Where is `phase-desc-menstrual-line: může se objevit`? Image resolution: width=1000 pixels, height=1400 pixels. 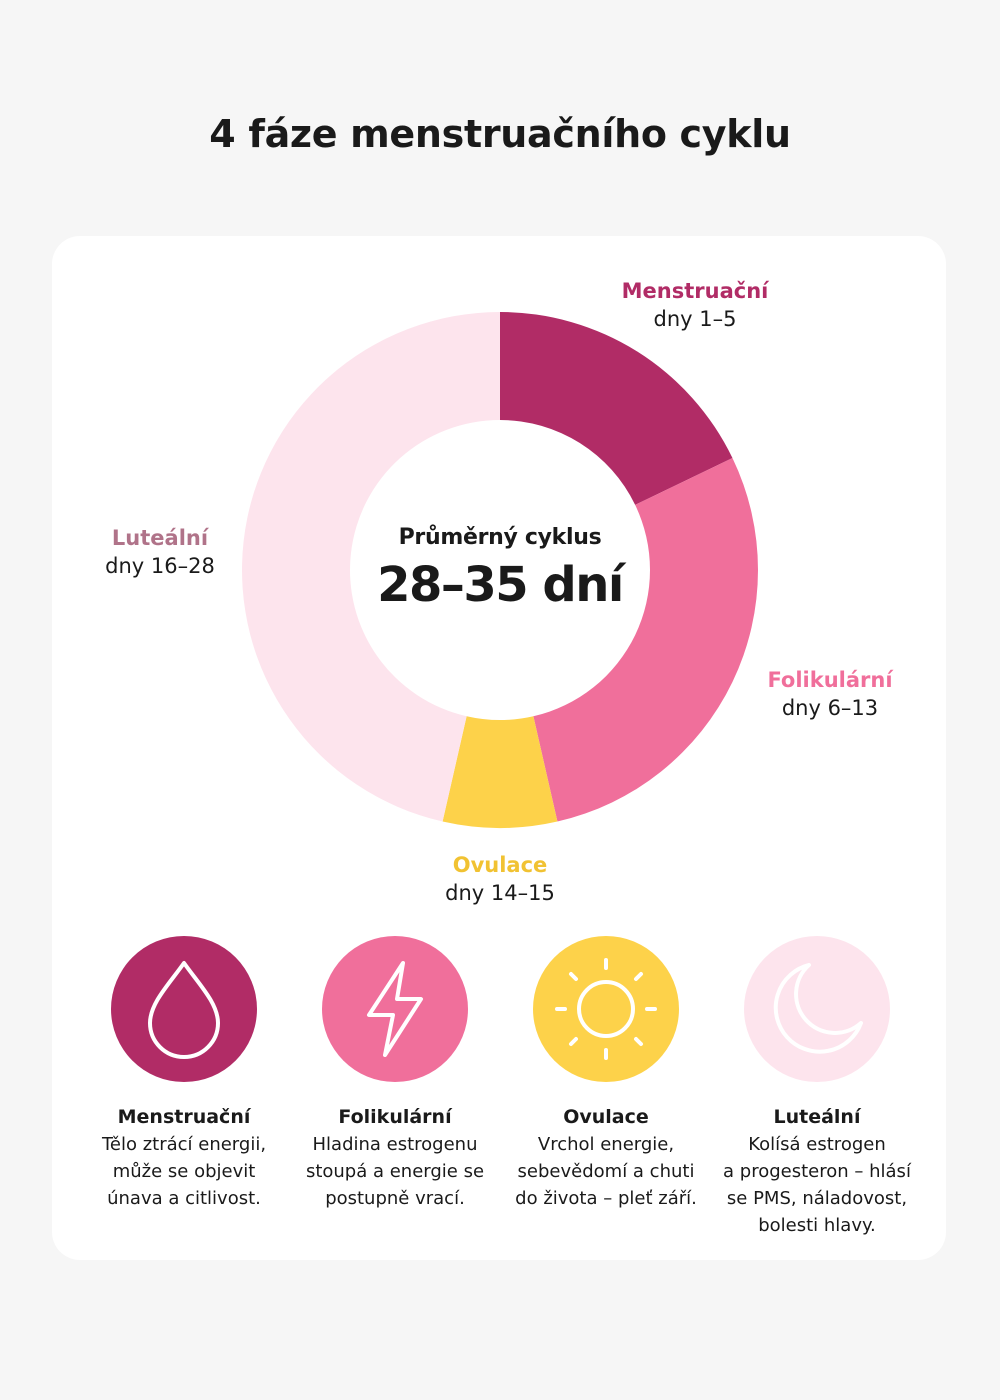 phase-desc-menstrual-line: může se objevit is located at coordinates (184, 1171).